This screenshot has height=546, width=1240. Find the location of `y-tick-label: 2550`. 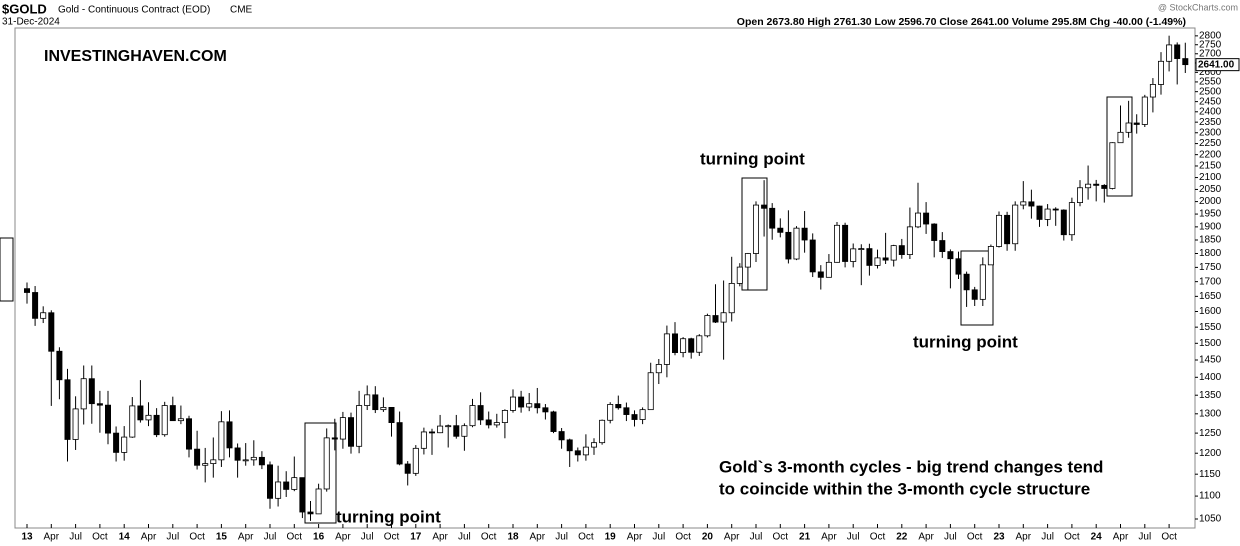

y-tick-label: 2550 is located at coordinates (1210, 82).